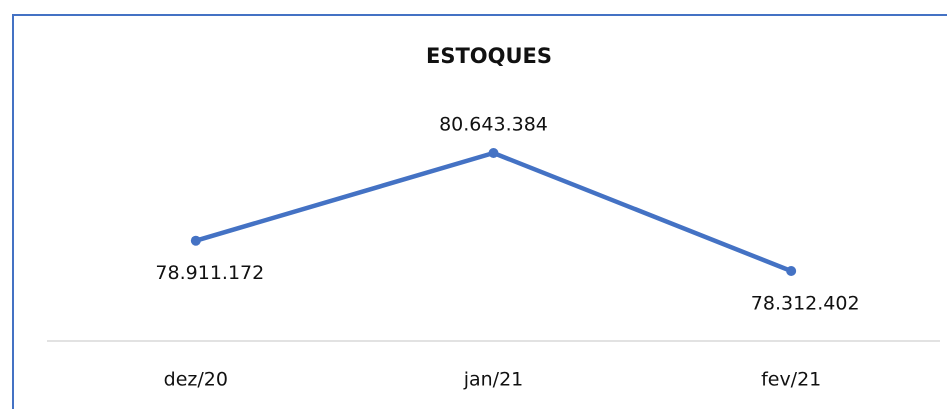  What do you see at coordinates (805, 304) in the screenshot?
I see `data-label: 78.312.402` at bounding box center [805, 304].